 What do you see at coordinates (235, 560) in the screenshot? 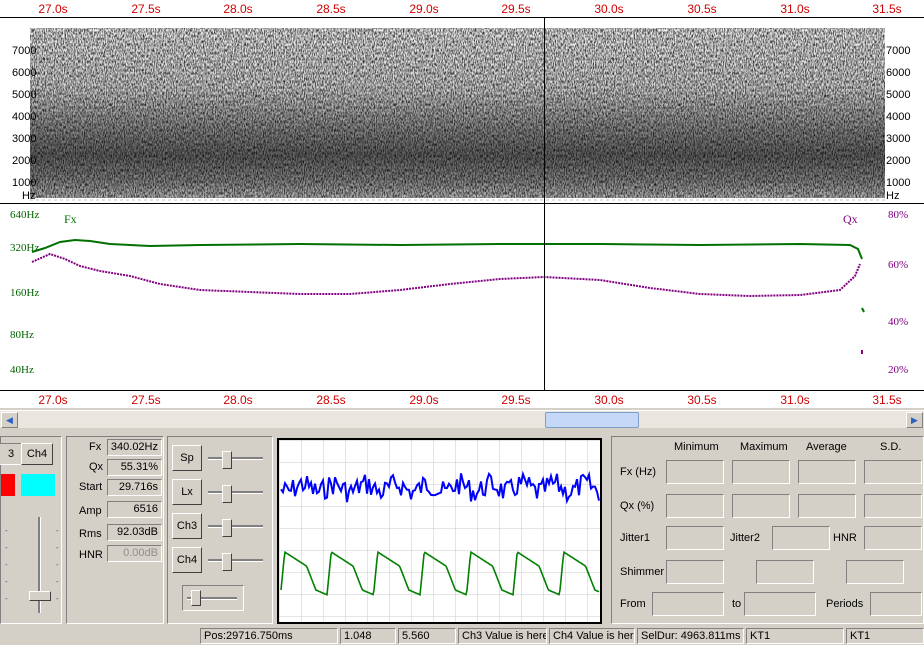
I see `ch4-slider-track` at bounding box center [235, 560].